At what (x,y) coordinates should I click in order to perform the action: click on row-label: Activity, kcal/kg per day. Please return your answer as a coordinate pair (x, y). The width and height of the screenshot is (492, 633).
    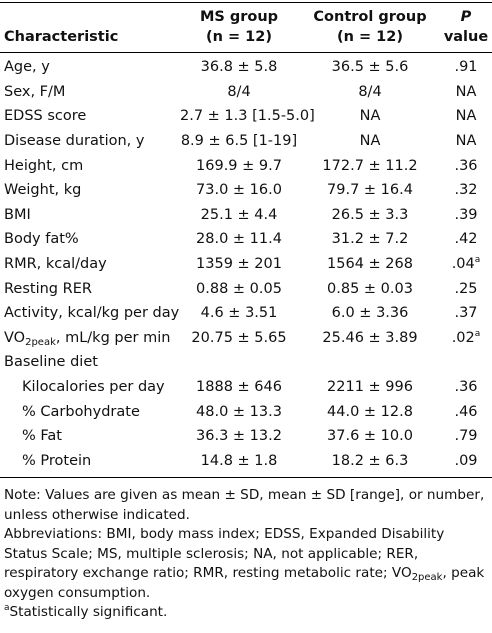
    Looking at the image, I should click on (92, 313).